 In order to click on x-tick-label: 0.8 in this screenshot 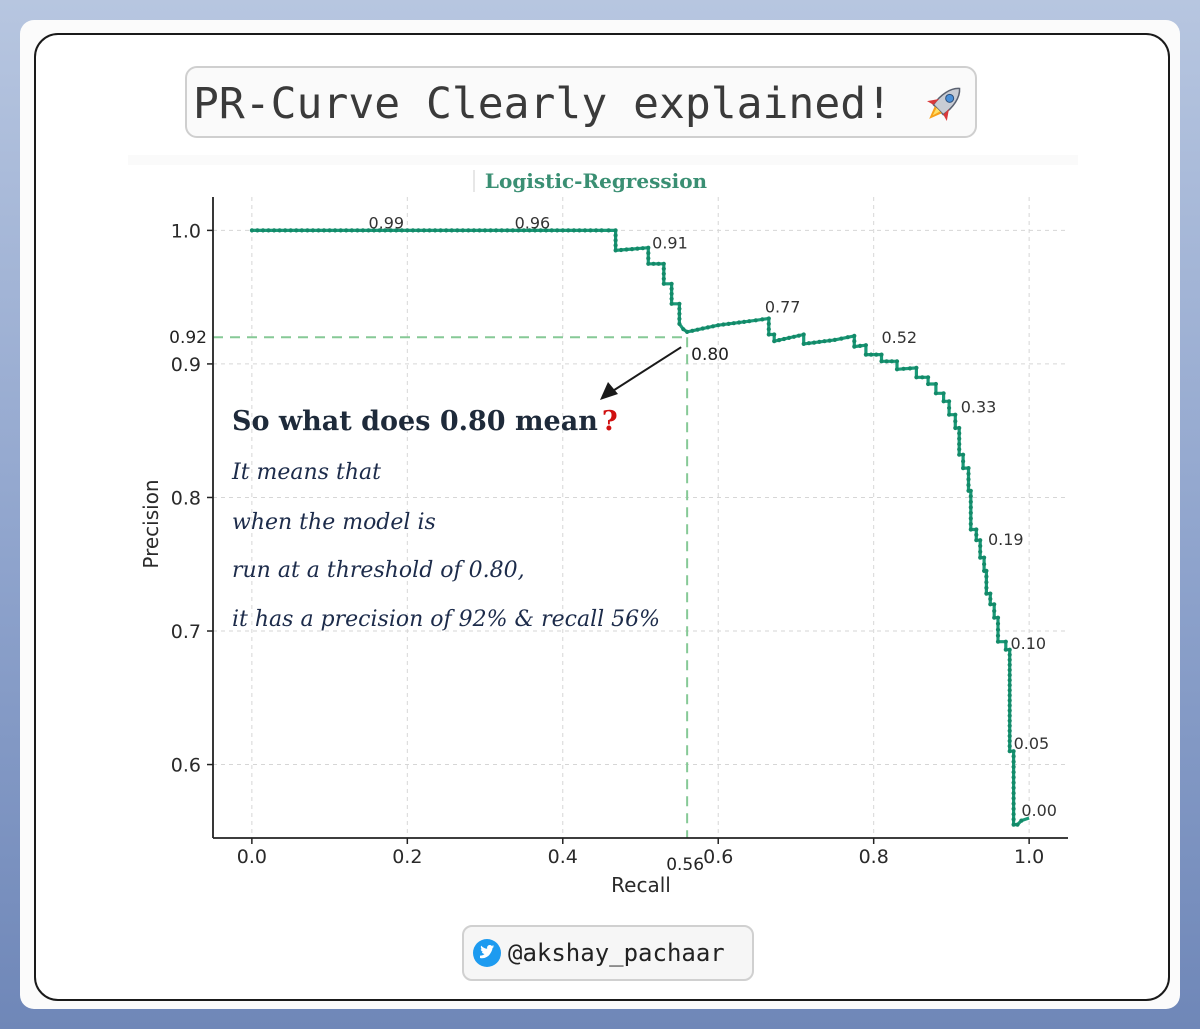, I will do `click(874, 857)`.